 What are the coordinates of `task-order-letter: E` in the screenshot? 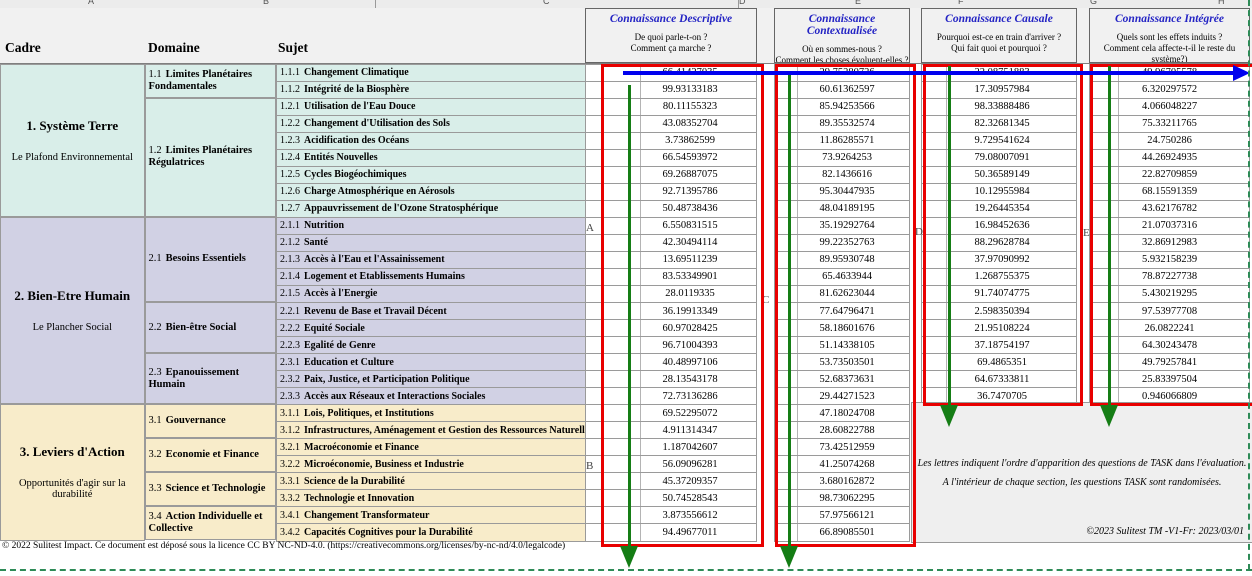 It's located at (1086, 233).